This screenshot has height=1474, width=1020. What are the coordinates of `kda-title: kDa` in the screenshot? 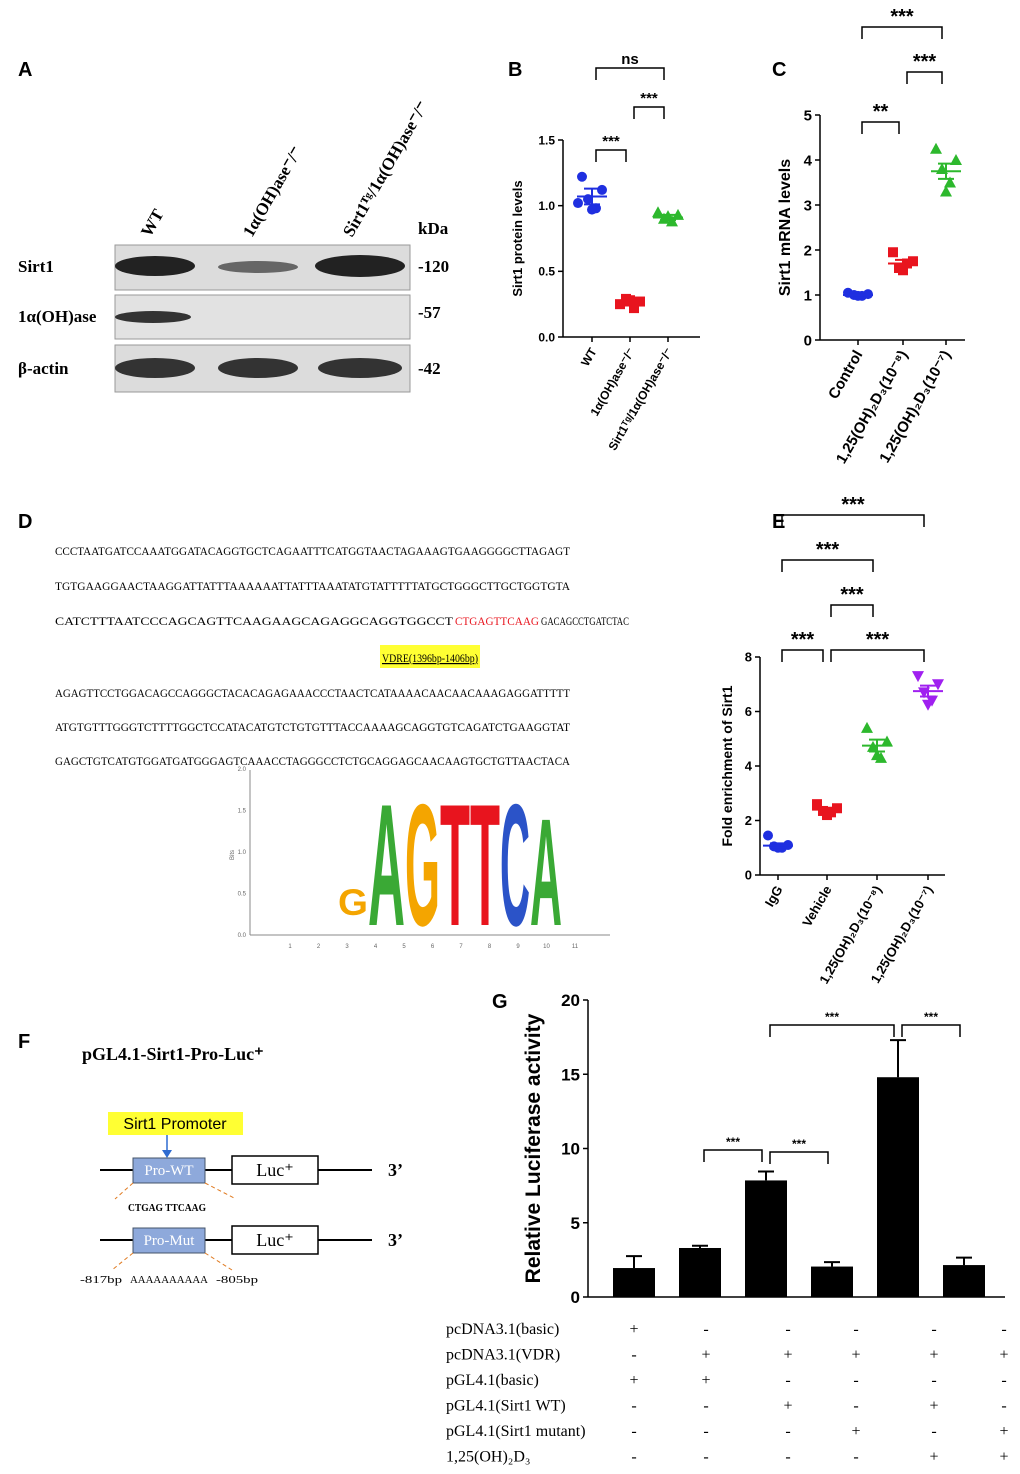 It's located at (433, 228).